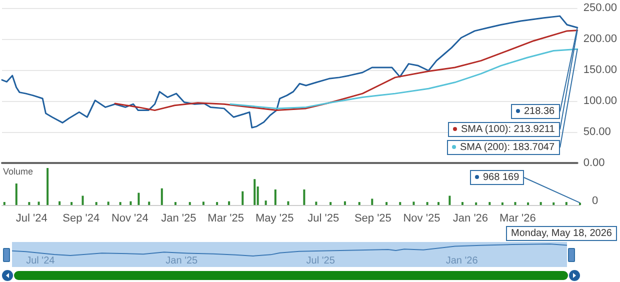 This screenshot has height=282, width=620. What do you see at coordinates (535, 111) in the screenshot?
I see `annotation: 218.36` at bounding box center [535, 111].